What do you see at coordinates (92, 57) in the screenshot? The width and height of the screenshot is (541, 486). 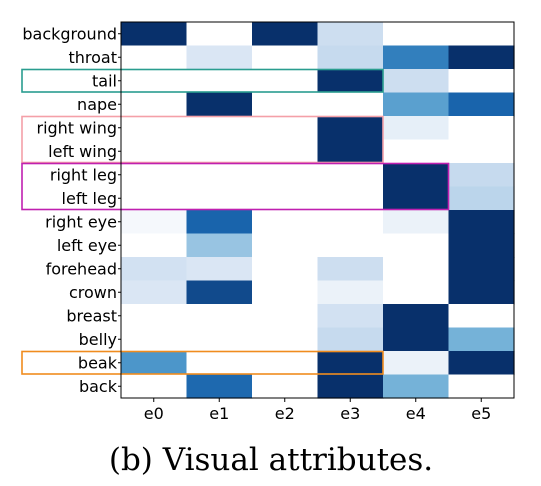 I see `row-label: throat` at bounding box center [92, 57].